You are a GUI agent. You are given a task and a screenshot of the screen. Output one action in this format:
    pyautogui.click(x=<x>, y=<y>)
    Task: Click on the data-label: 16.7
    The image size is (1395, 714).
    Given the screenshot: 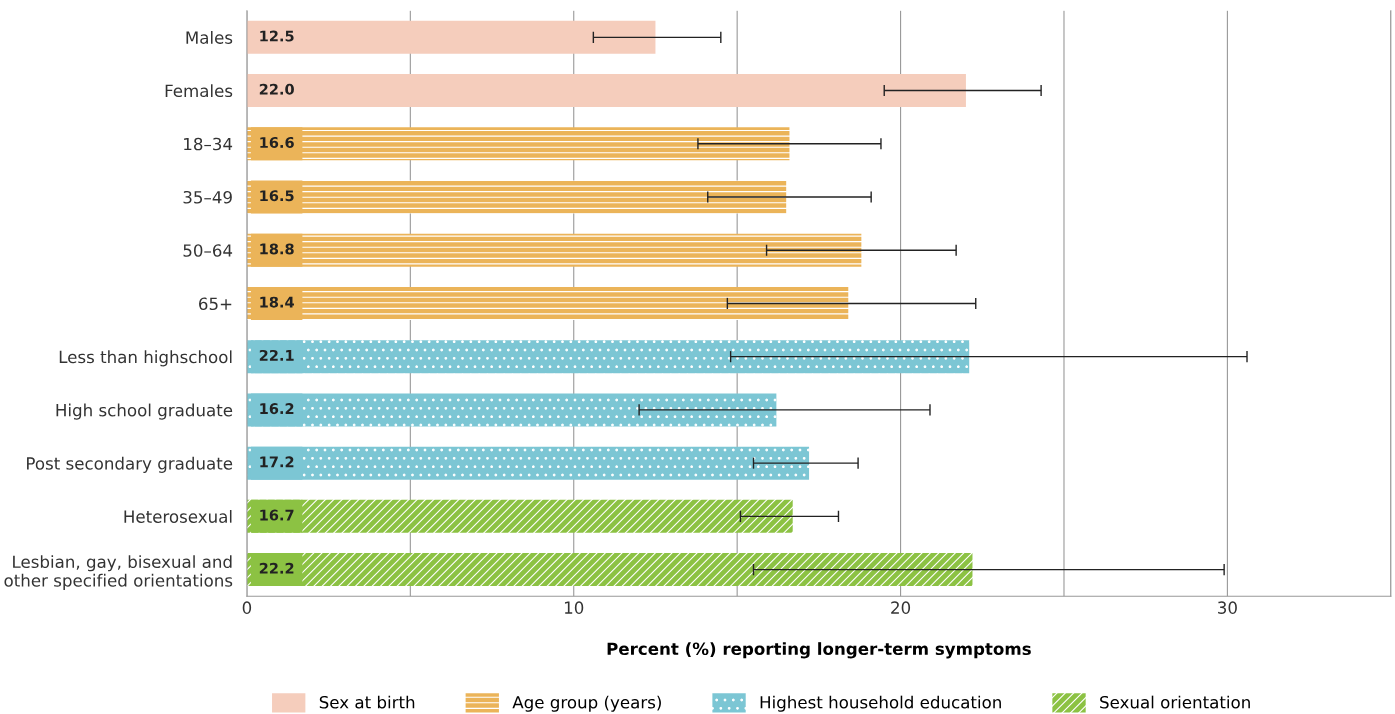 What is the action you would take?
    pyautogui.click(x=277, y=515)
    